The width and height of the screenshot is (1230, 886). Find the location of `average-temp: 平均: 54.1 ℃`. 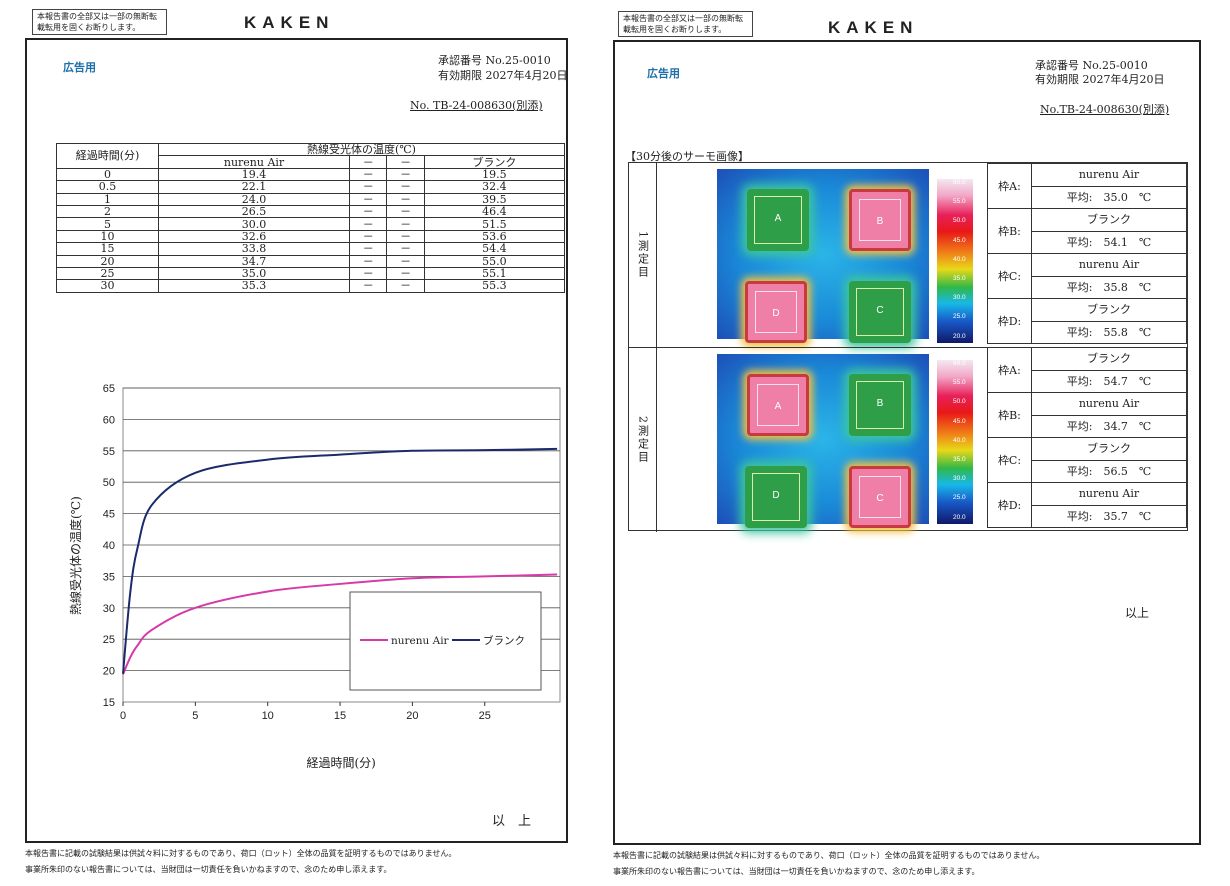

average-temp: 平均: 54.1 ℃ is located at coordinates (1109, 242).